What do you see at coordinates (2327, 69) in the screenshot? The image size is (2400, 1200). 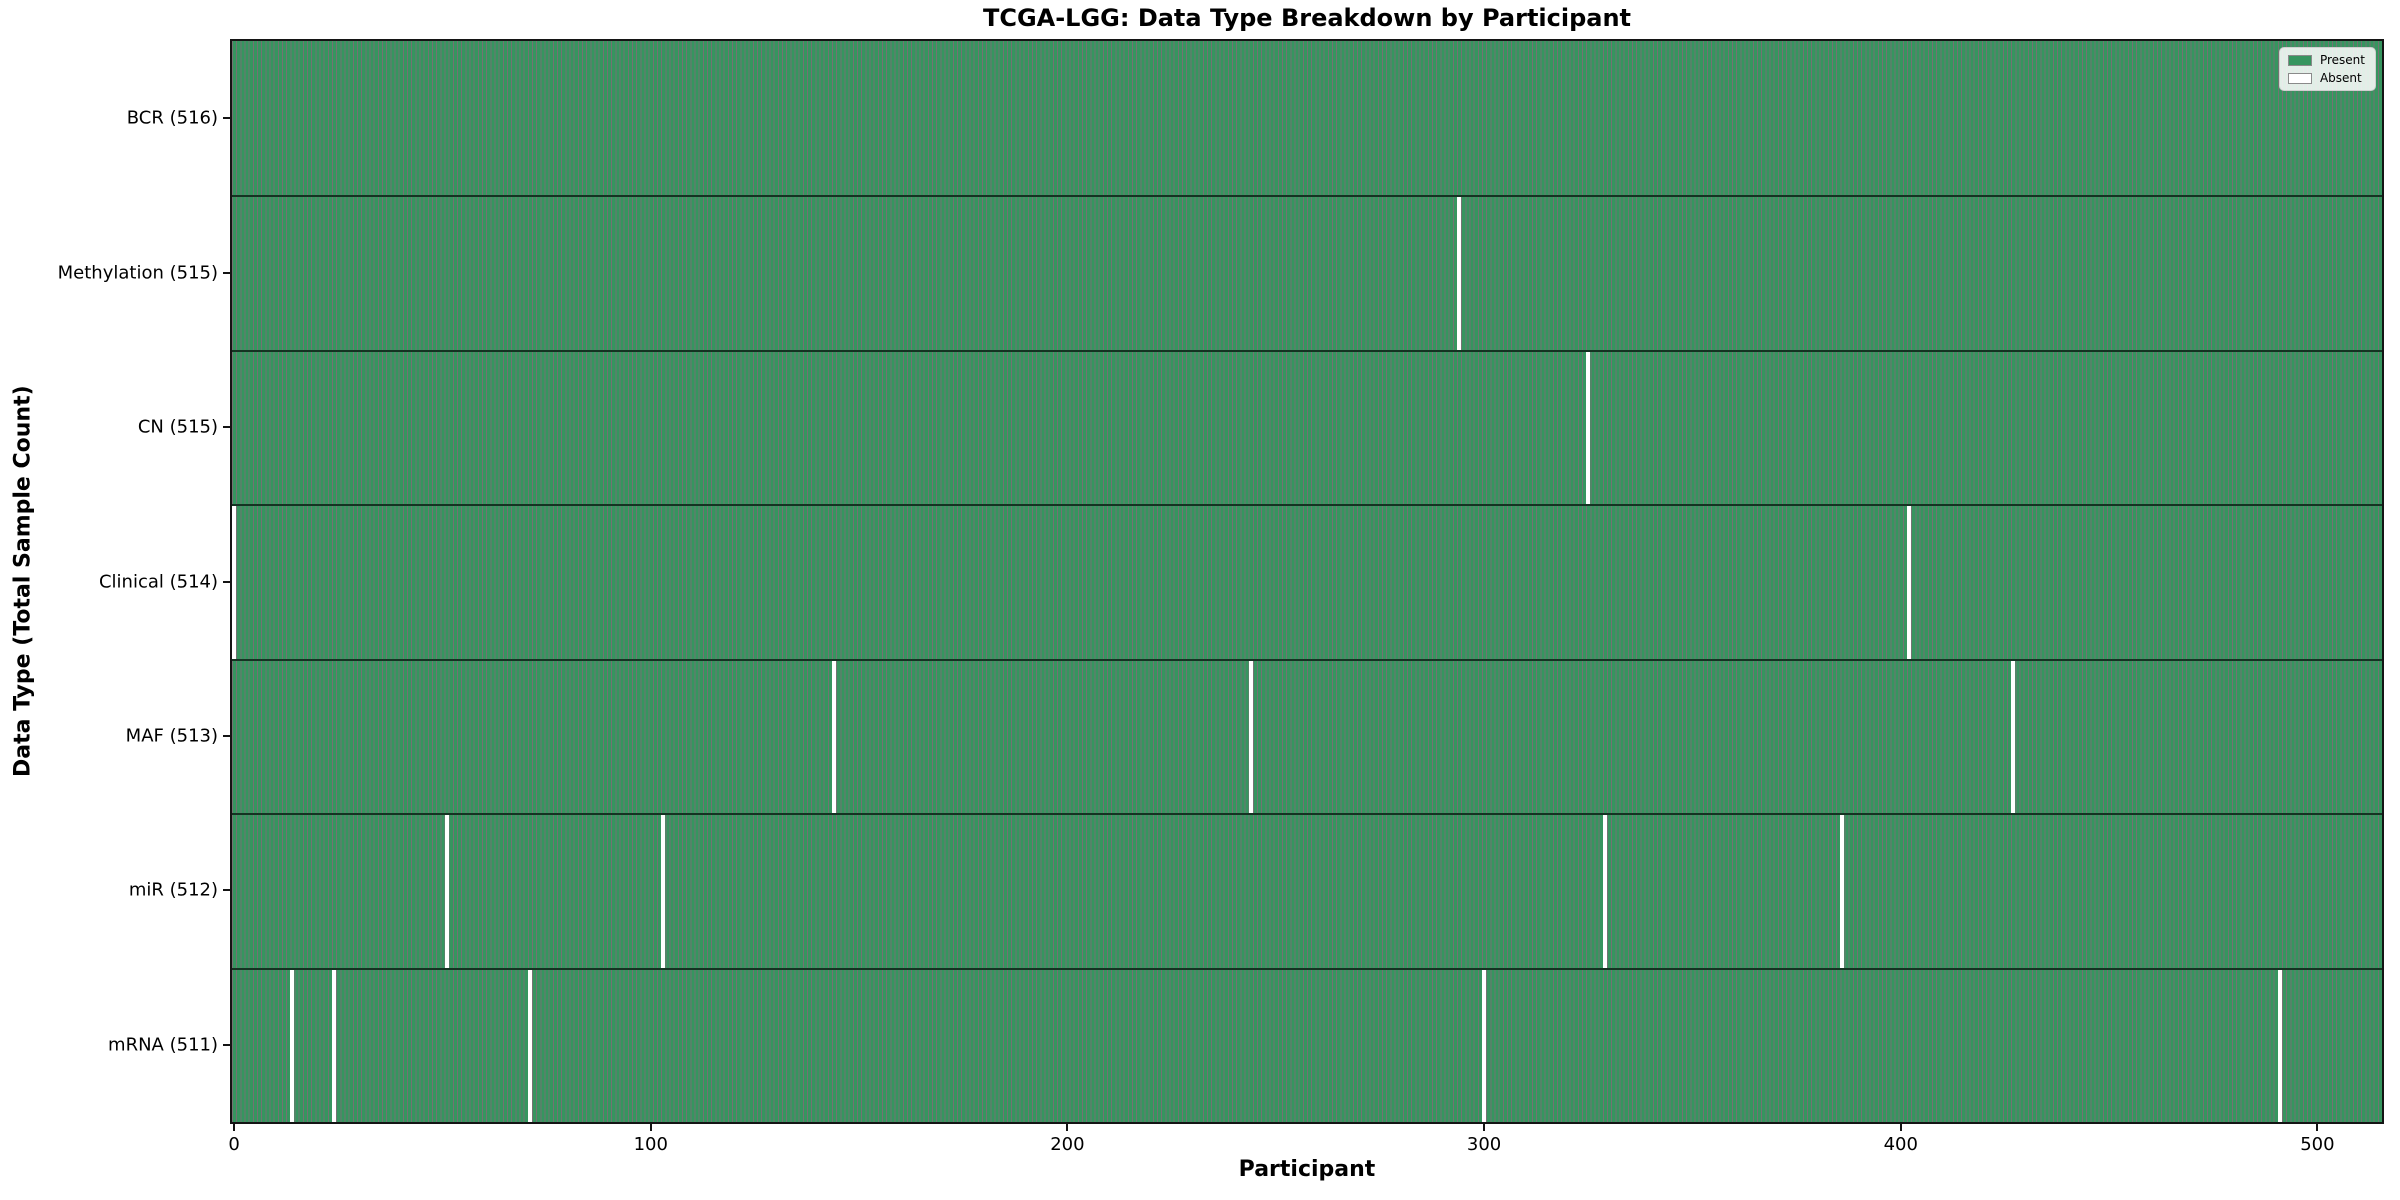 I see `legend: Present Absent` at bounding box center [2327, 69].